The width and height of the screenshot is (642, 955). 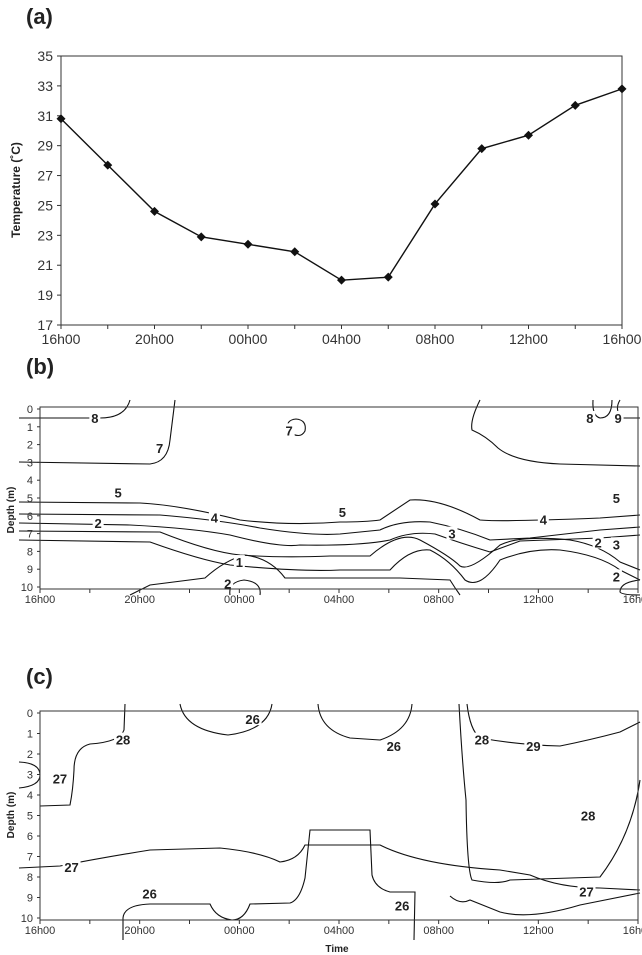 I want to click on contour-label: 9, so click(x=617, y=418).